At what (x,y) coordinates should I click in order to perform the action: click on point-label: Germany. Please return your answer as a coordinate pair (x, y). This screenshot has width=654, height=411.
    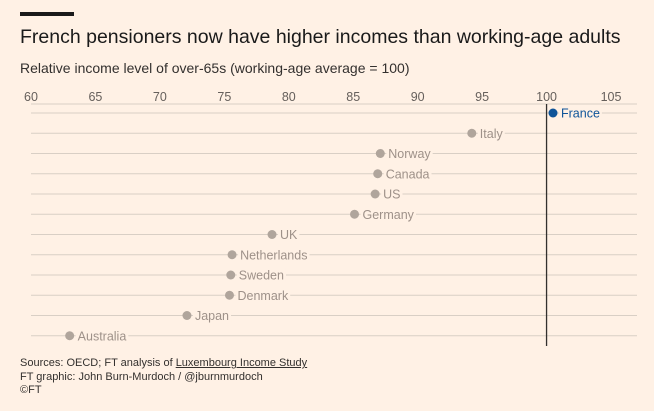
    Looking at the image, I should click on (389, 215).